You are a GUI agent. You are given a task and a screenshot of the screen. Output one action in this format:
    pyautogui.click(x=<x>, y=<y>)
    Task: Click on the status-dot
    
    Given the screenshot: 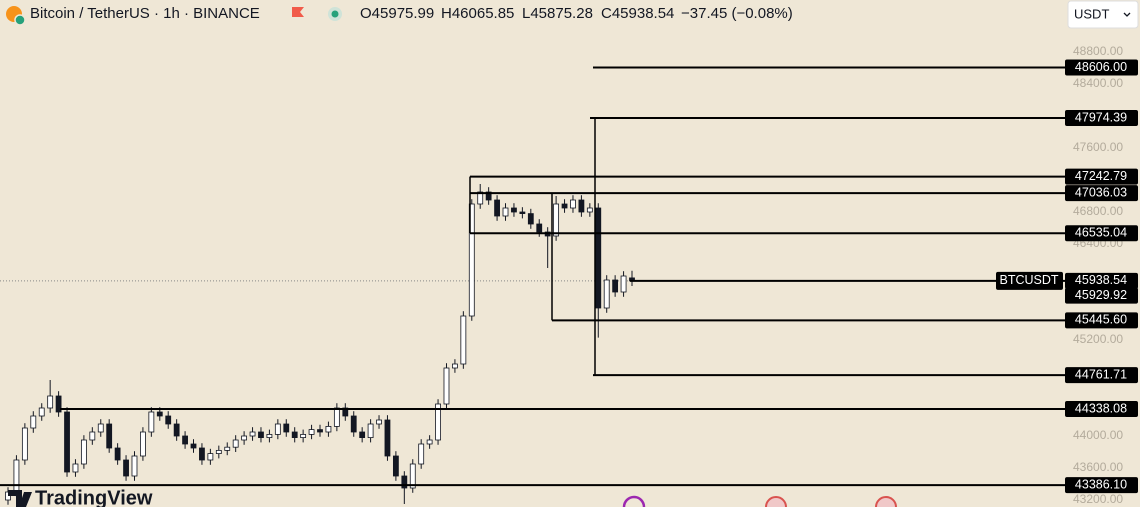 What is the action you would take?
    pyautogui.click(x=335, y=14)
    